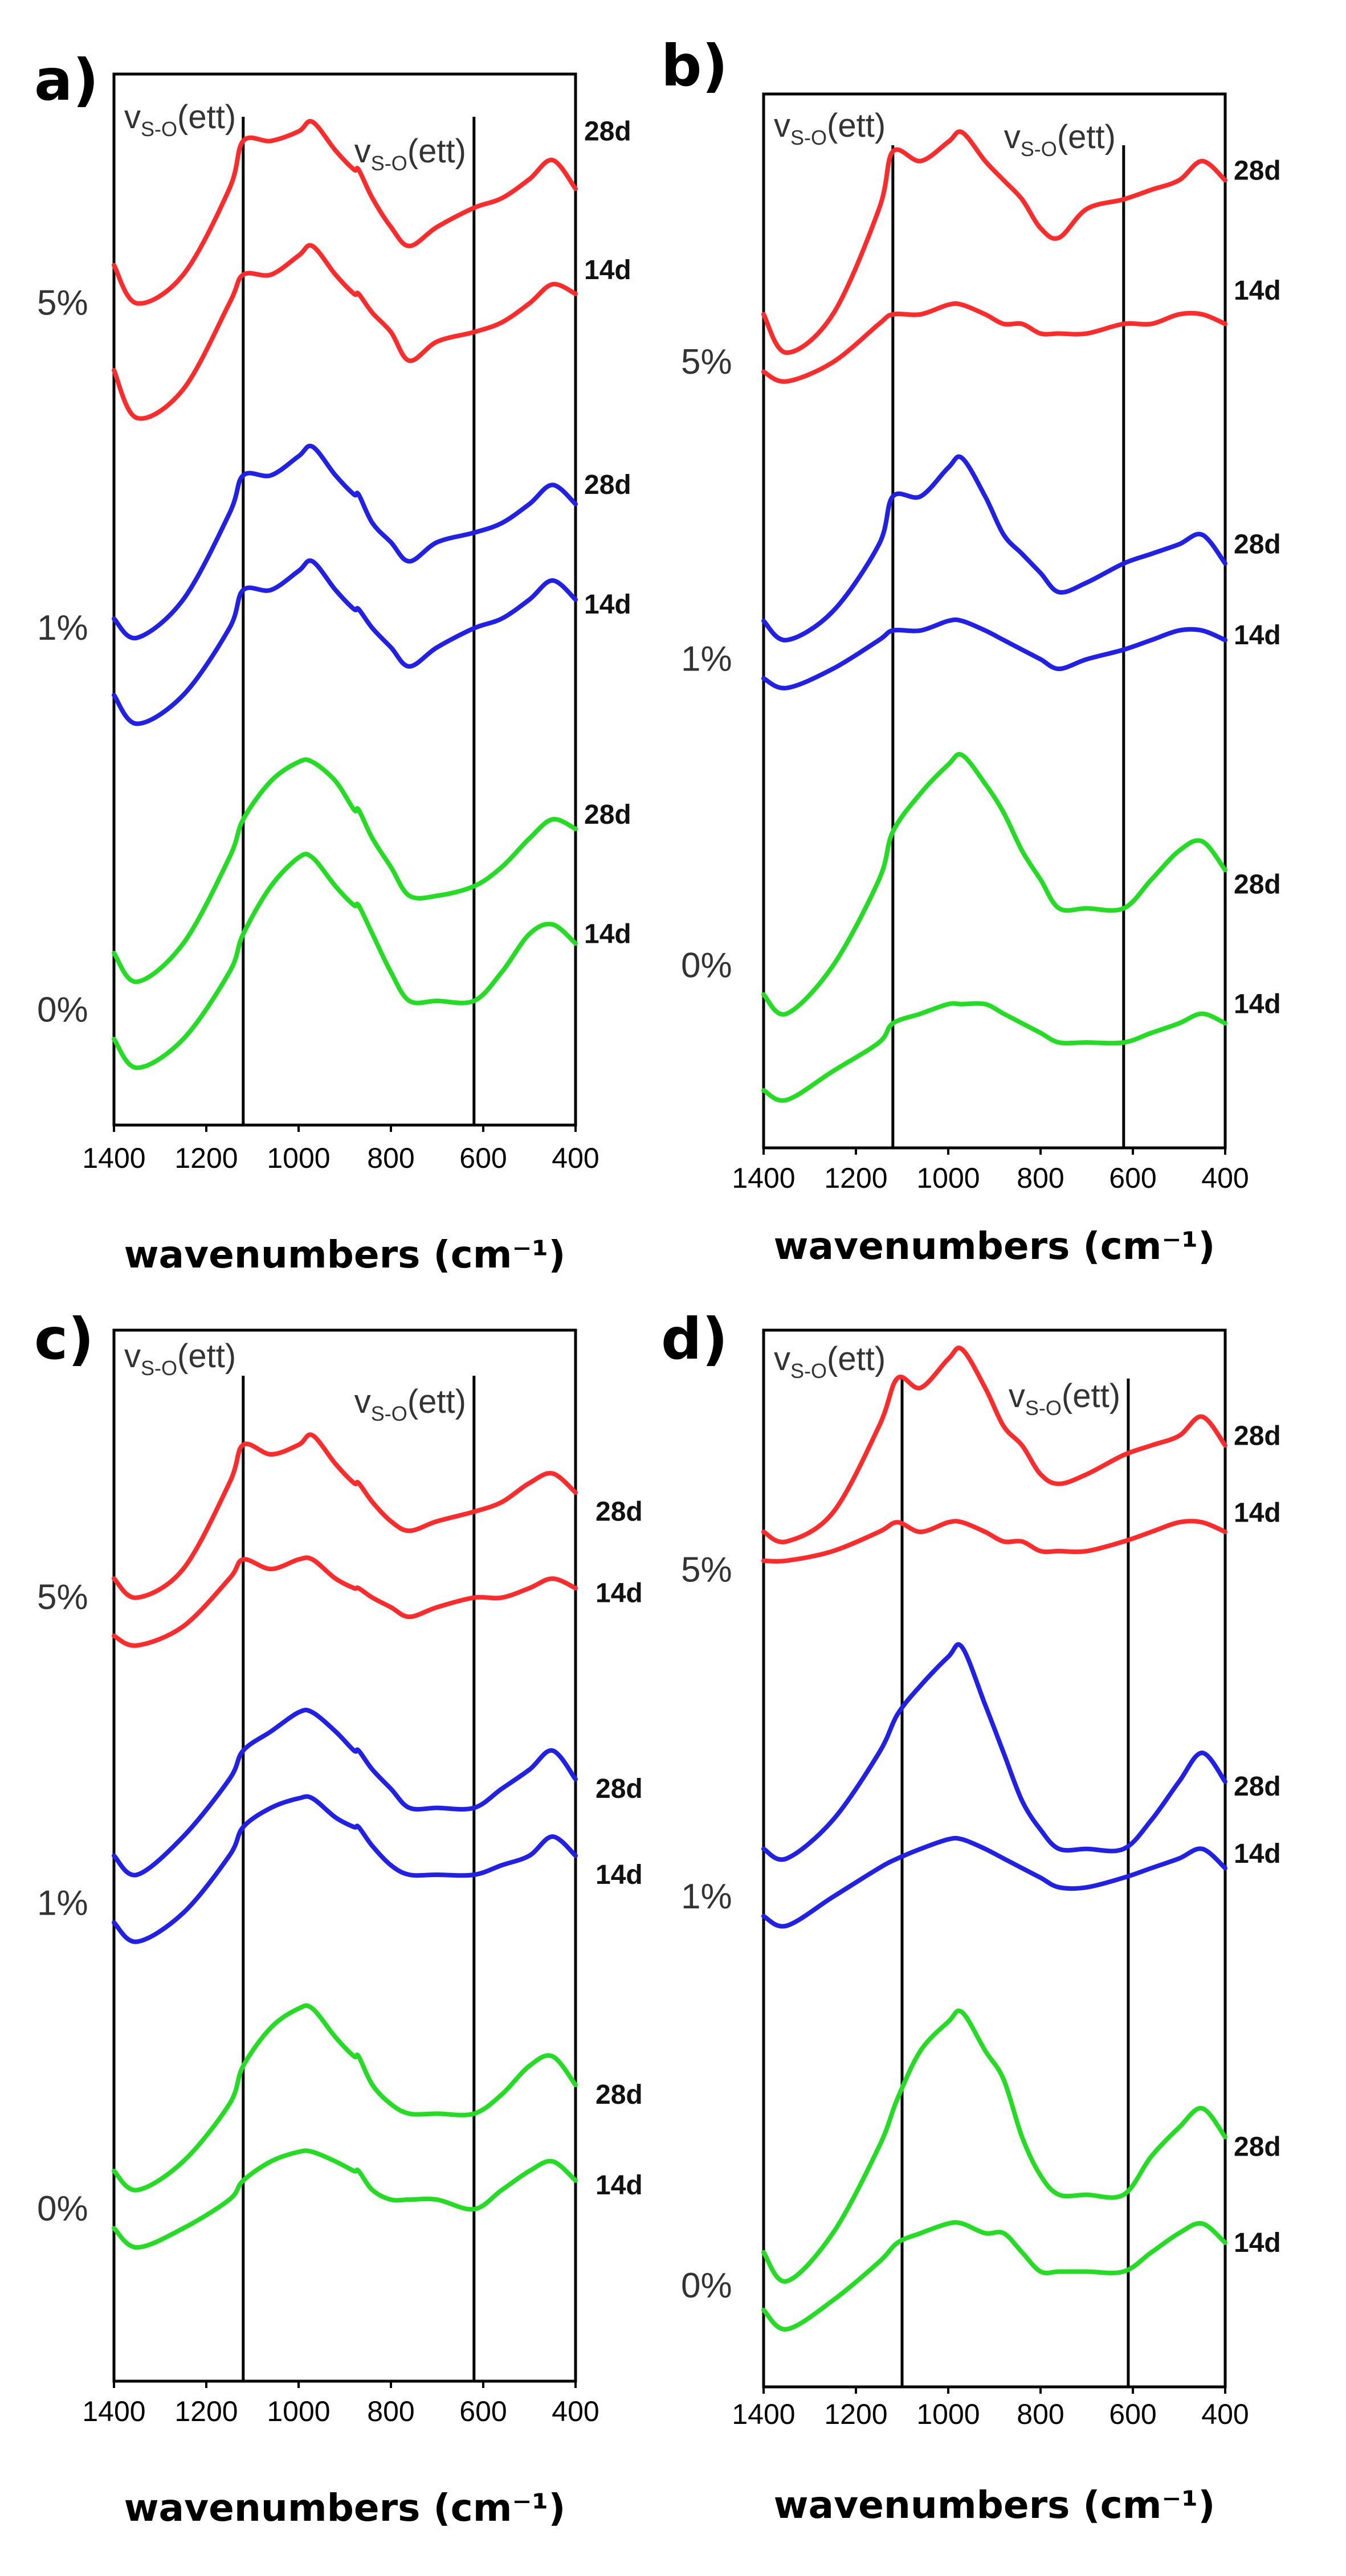 The height and width of the screenshot is (2576, 1346). What do you see at coordinates (694, 65) in the screenshot?
I see `panel-letter: b)` at bounding box center [694, 65].